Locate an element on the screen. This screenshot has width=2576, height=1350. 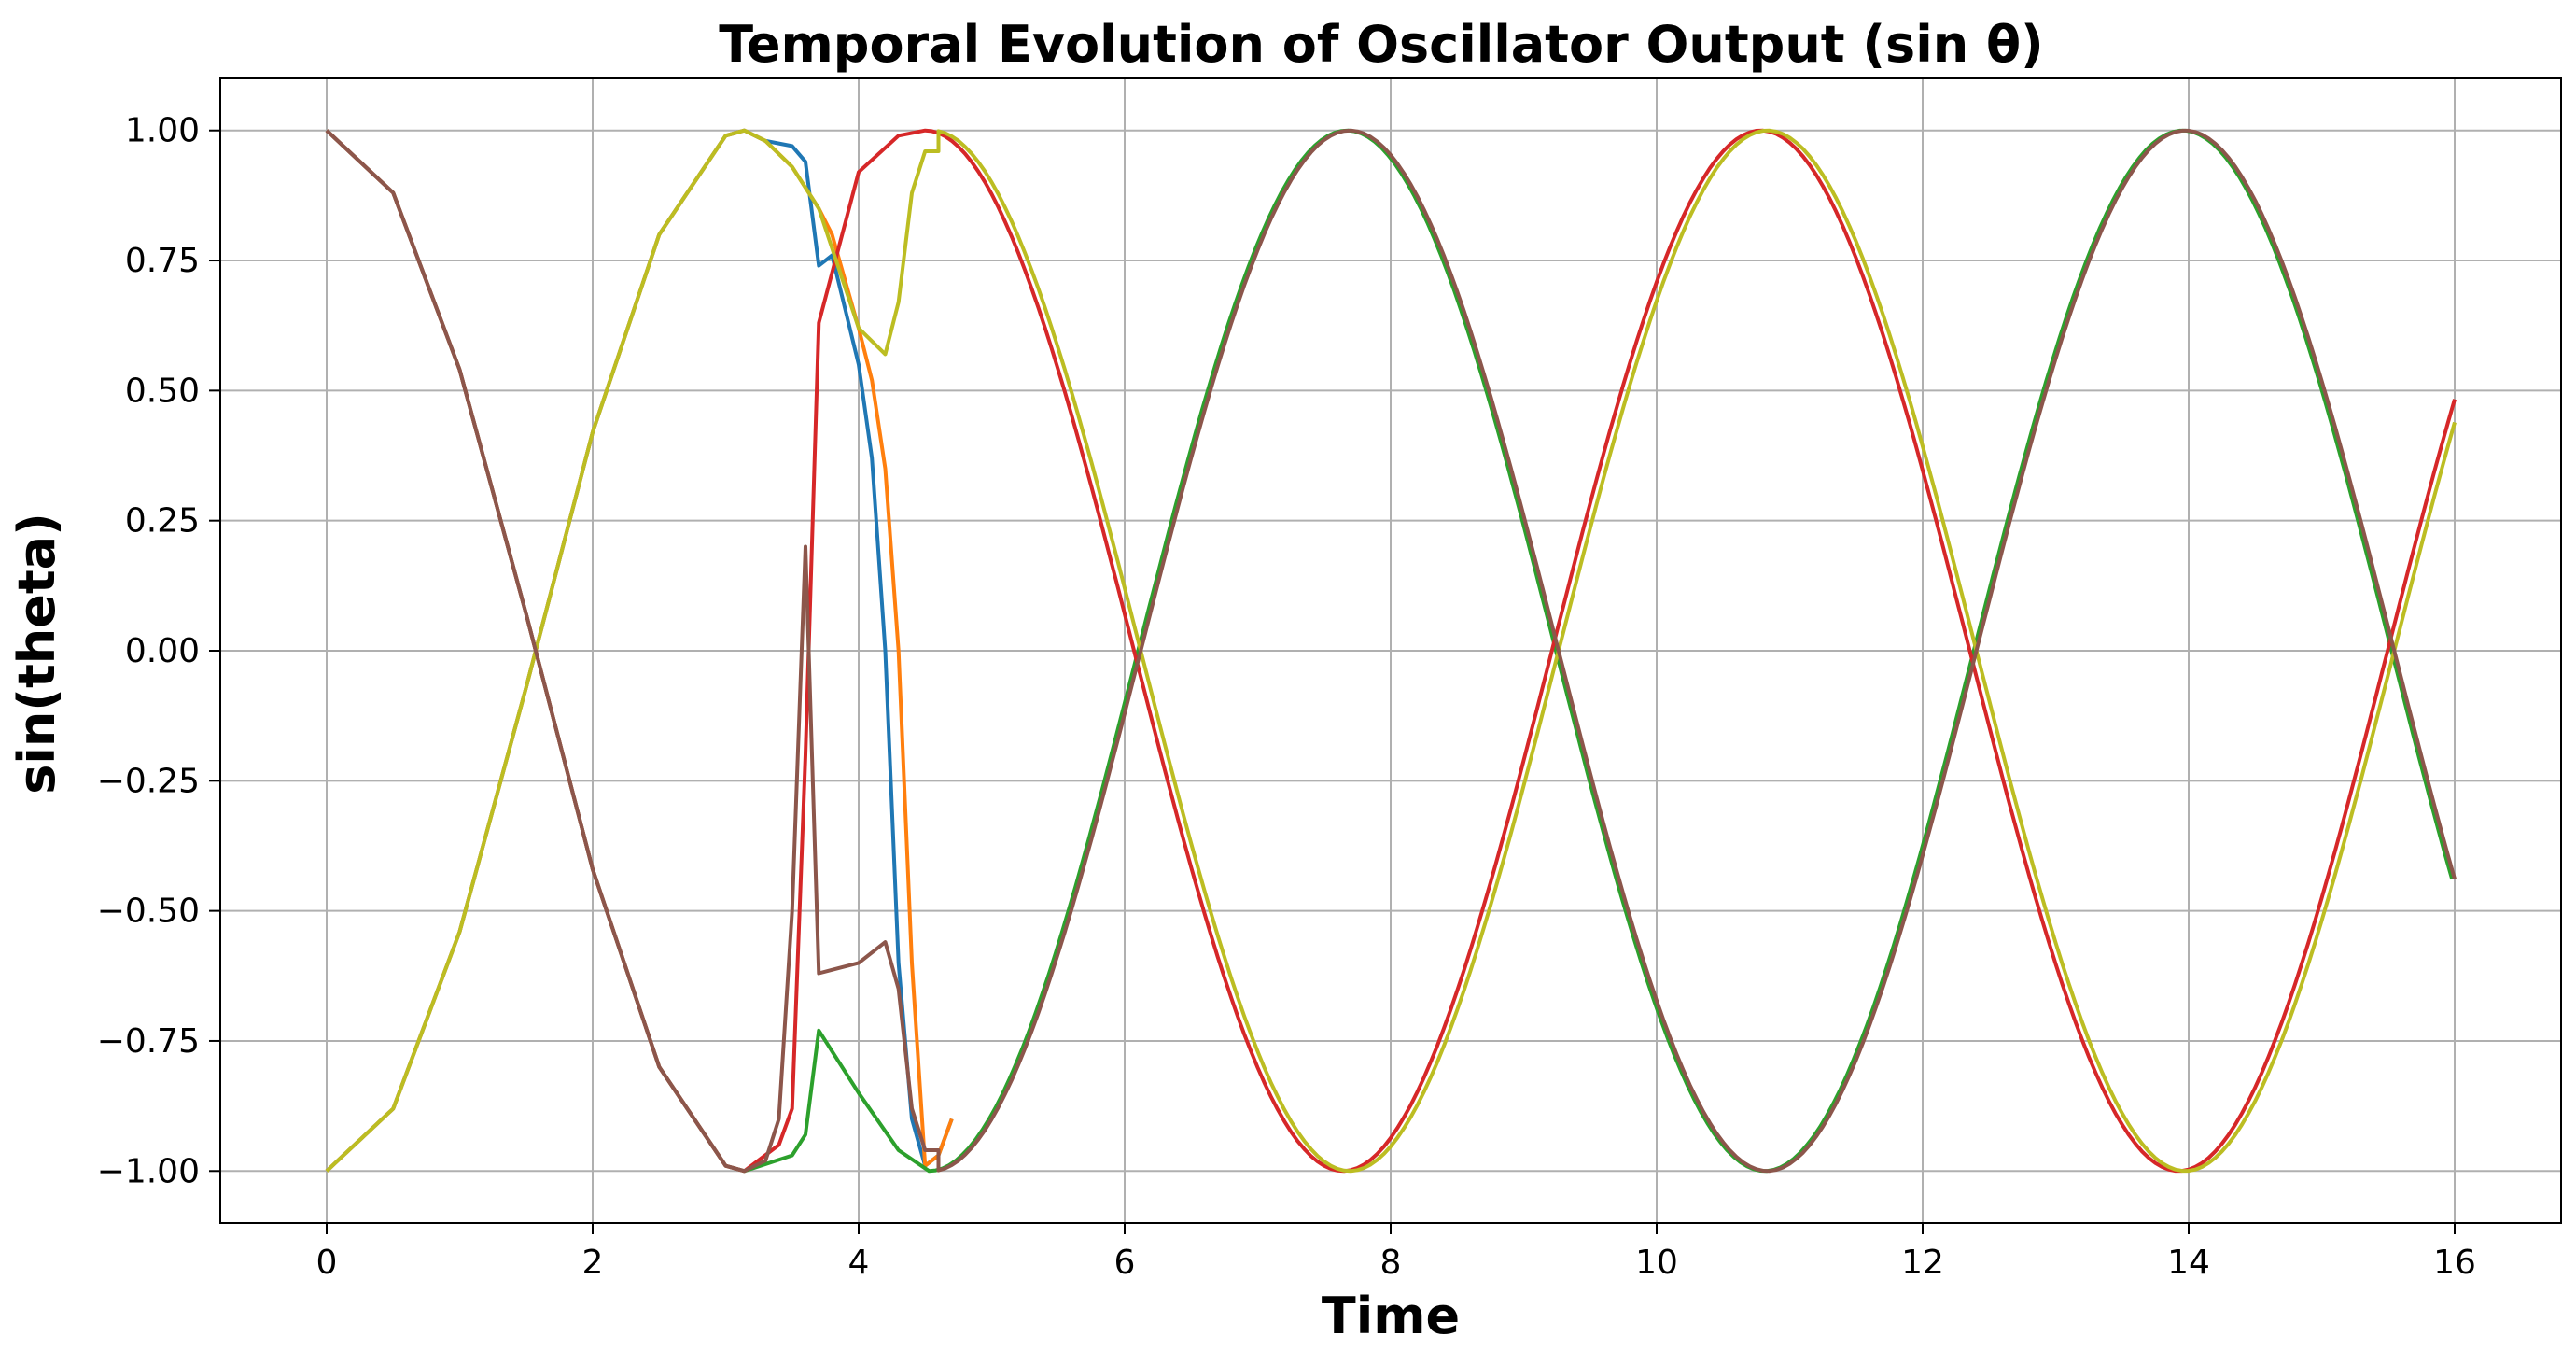
y-tick-label: 1.00 is located at coordinates (162, 131).